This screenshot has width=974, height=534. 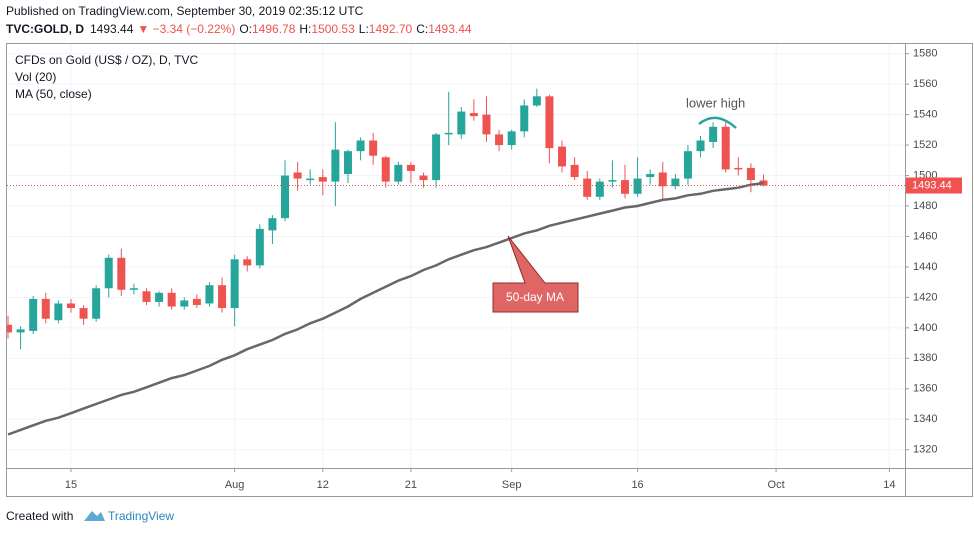 I want to click on y-tick-label: 1460, so click(x=925, y=236).